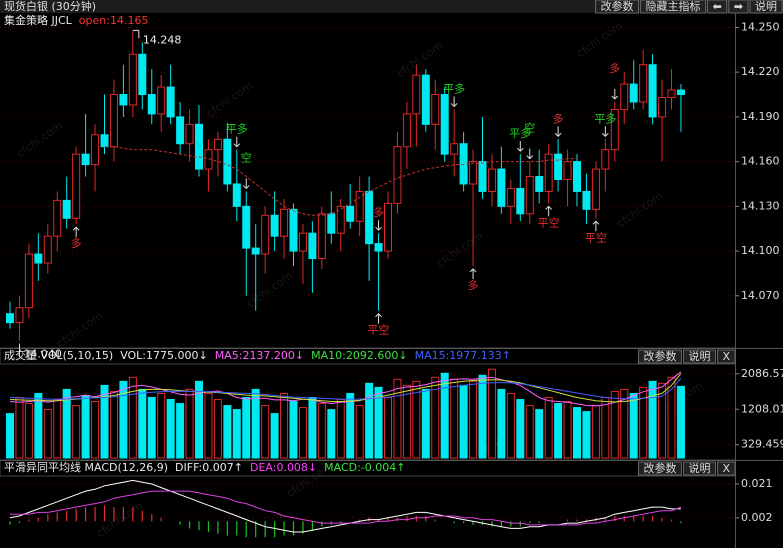 The width and height of the screenshot is (783, 548). Describe the element at coordinates (283, 467) in the screenshot. I see `legend-item: DEA:0.008↓` at that location.